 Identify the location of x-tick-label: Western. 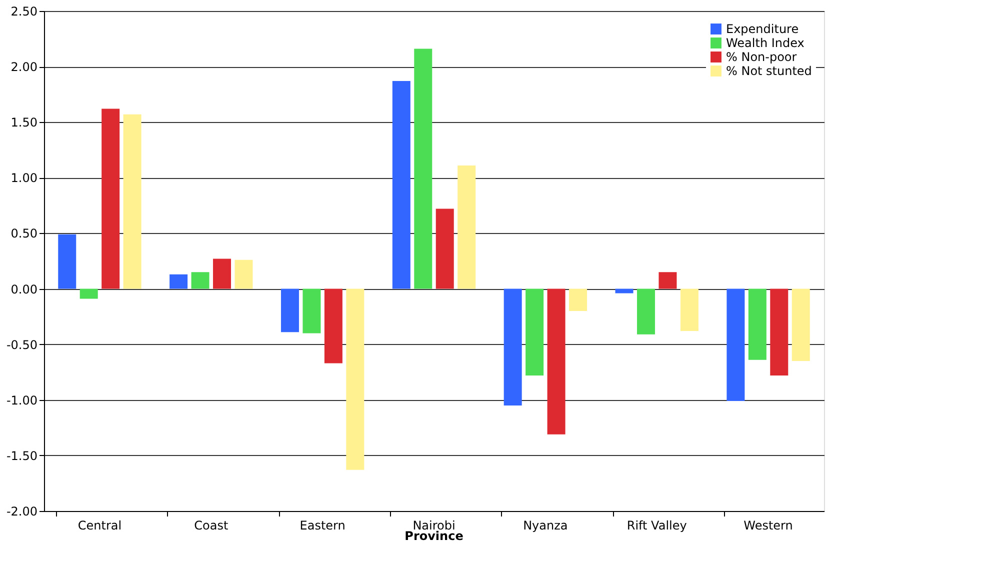
(768, 525).